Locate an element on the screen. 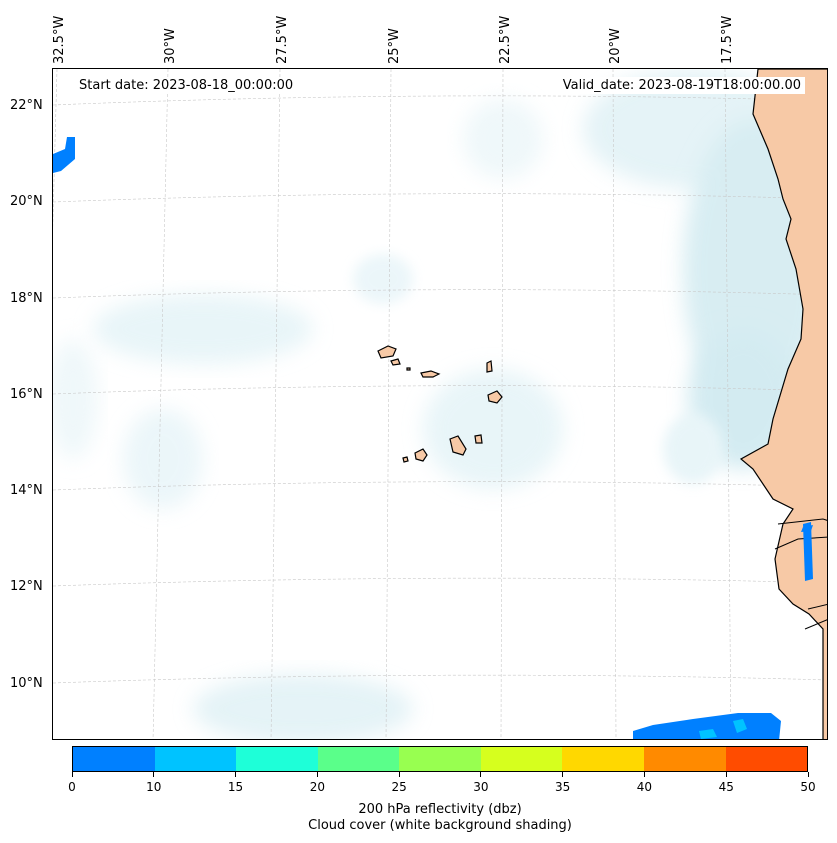 Image resolution: width=837 pixels, height=843 pixels. island-santiago is located at coordinates (458, 445).